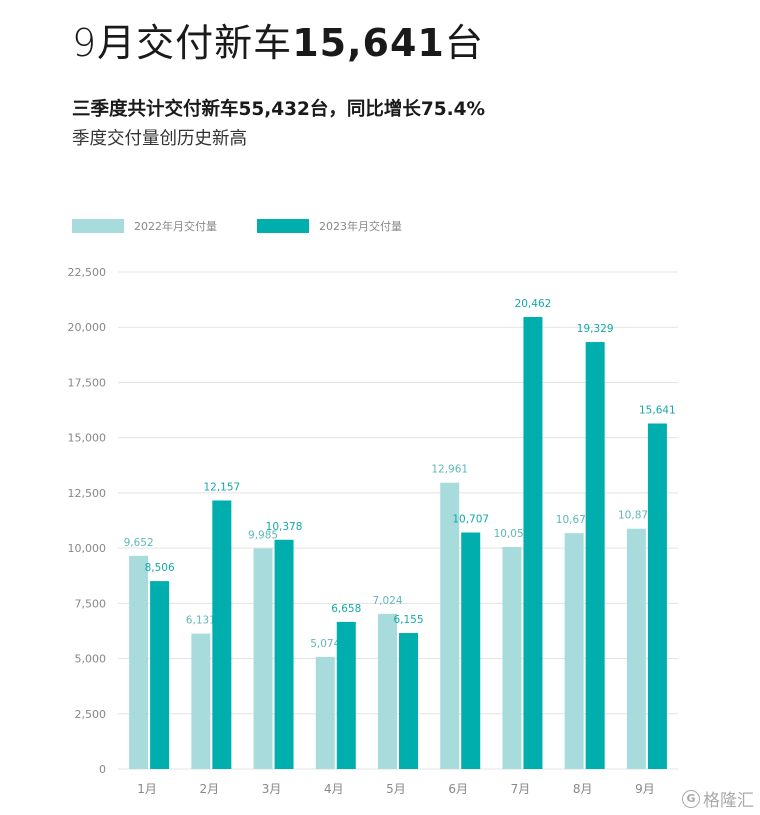 Image resolution: width=760 pixels, height=815 pixels. I want to click on data-label: 19,329, so click(595, 329).